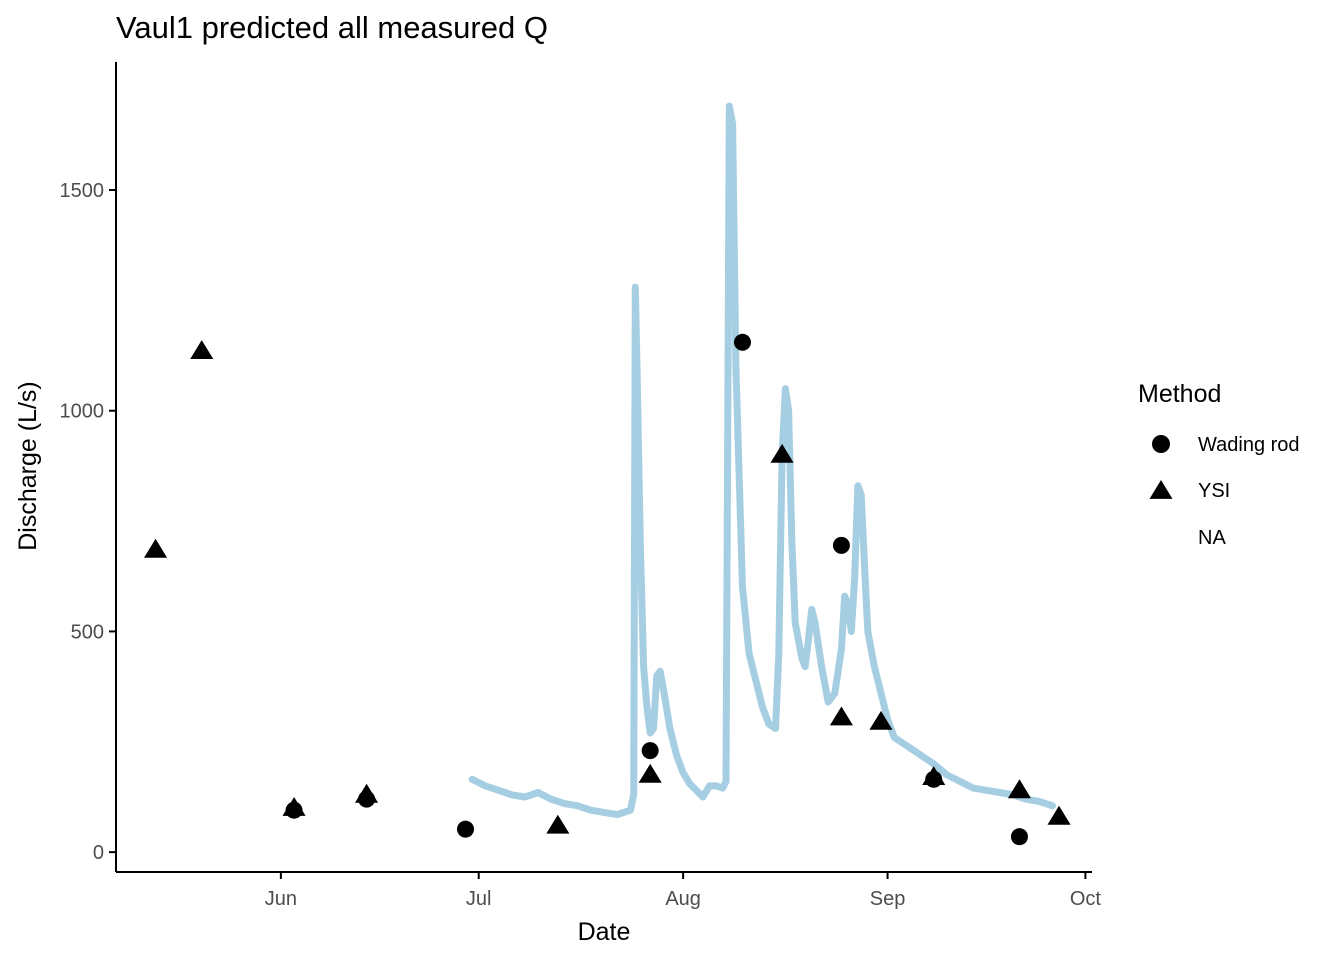 The width and height of the screenshot is (1344, 960). Describe the element at coordinates (87, 632) in the screenshot. I see `y-tick-label: 500` at that location.